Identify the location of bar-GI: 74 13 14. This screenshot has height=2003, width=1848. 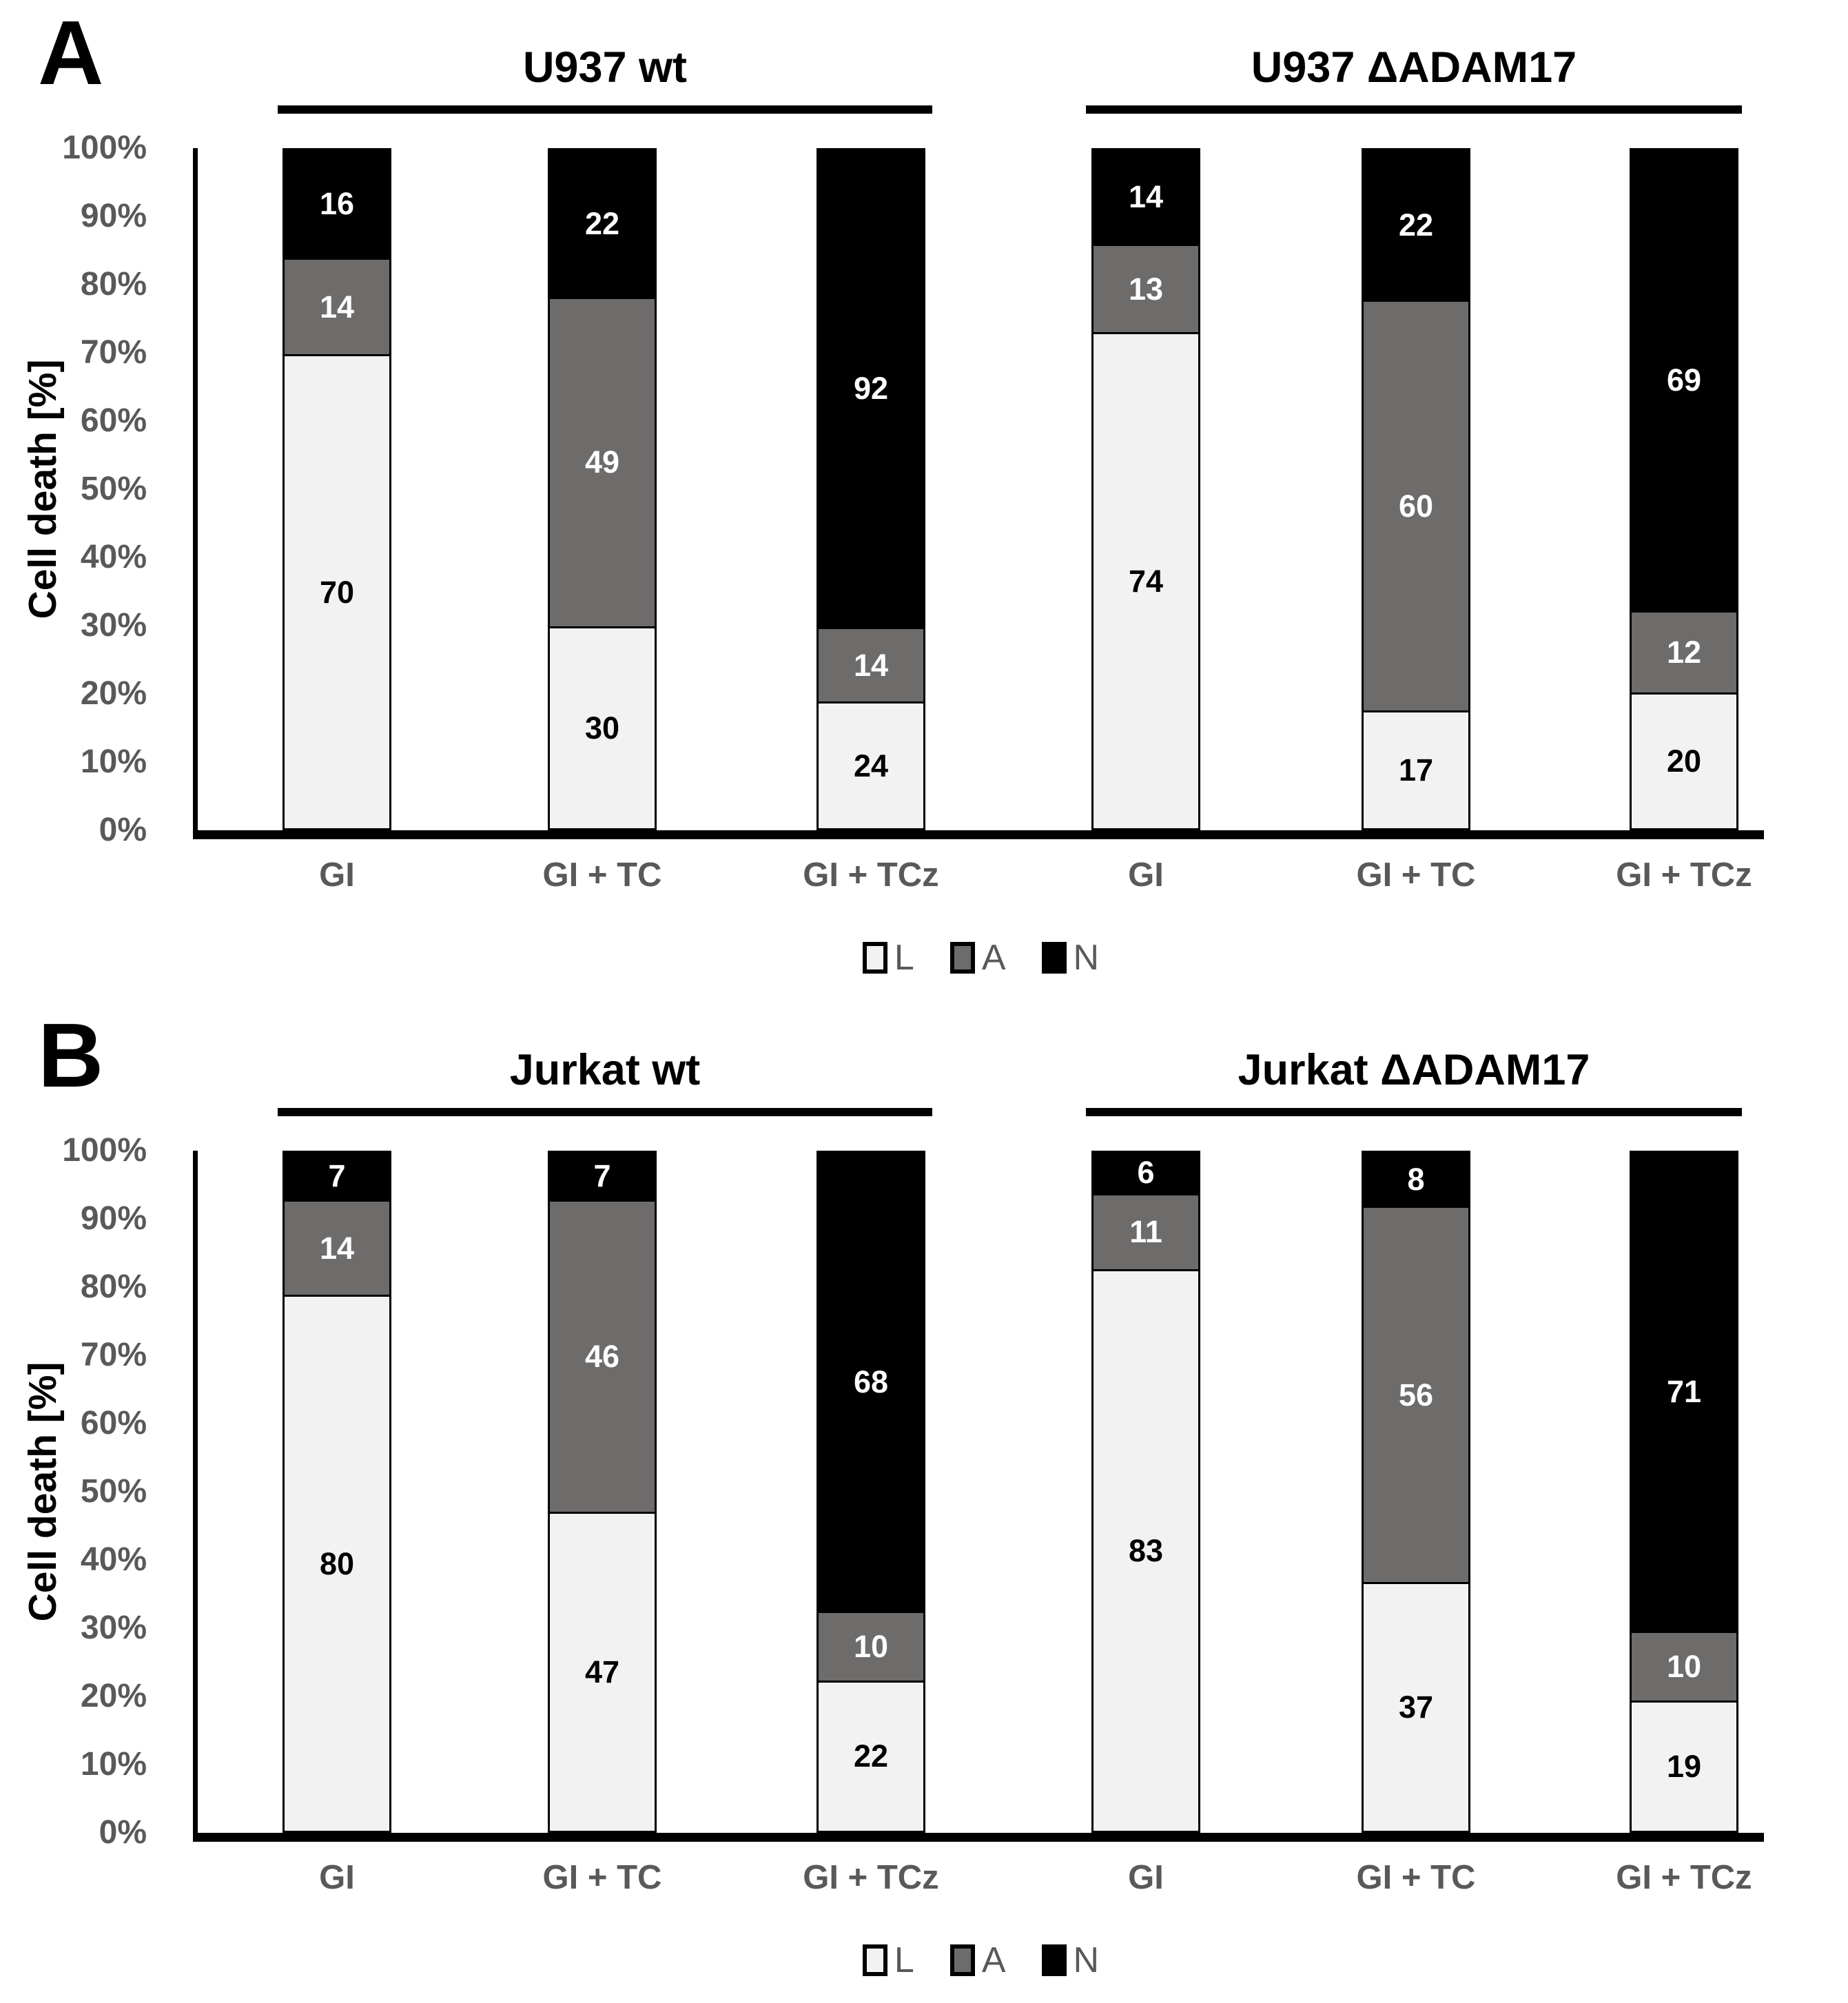
(1145, 489).